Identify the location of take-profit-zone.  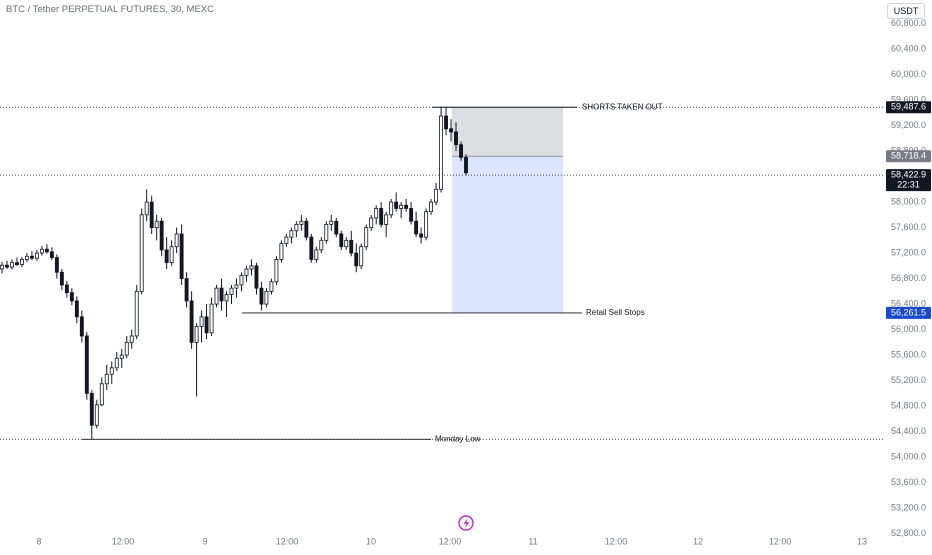
(507, 234).